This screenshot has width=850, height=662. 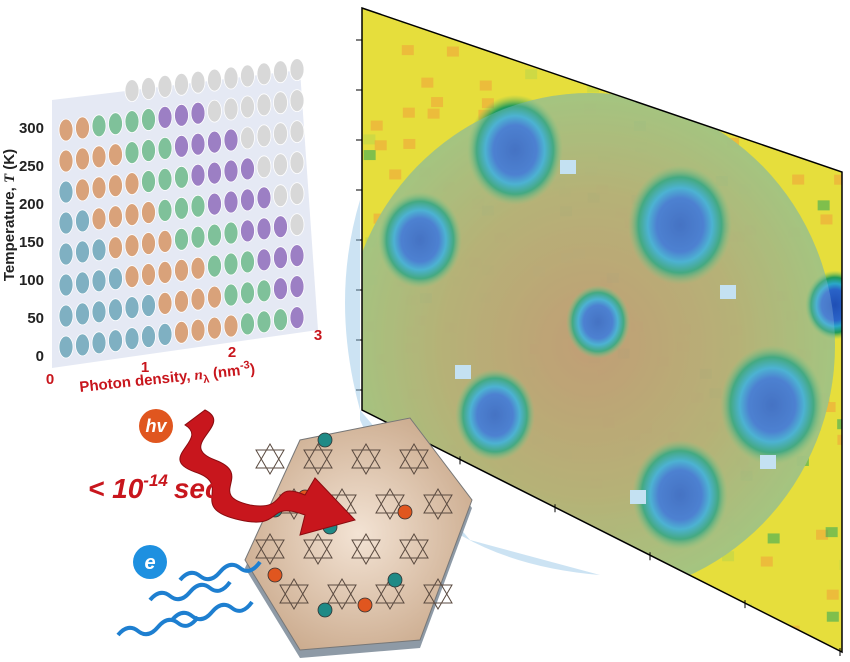 I want to click on wave, so click(x=190, y=591).